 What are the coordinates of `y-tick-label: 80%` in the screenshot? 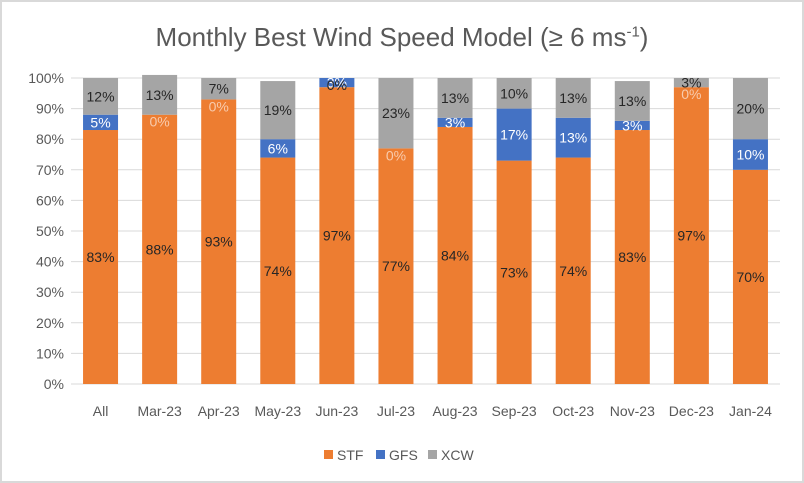 It's located at (50, 139).